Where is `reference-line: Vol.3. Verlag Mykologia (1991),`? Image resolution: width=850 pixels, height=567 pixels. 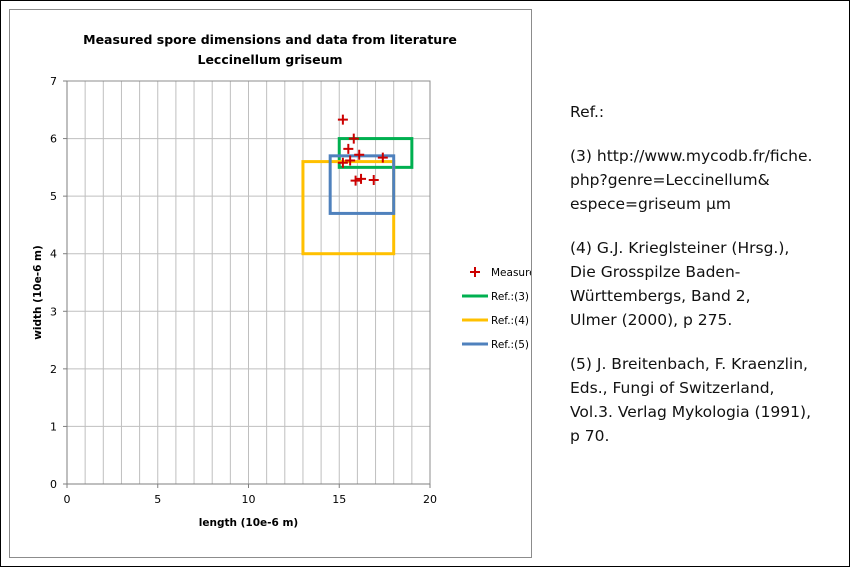
reference-line: Vol.3. Verlag Mykologia (1991), is located at coordinates (690, 412).